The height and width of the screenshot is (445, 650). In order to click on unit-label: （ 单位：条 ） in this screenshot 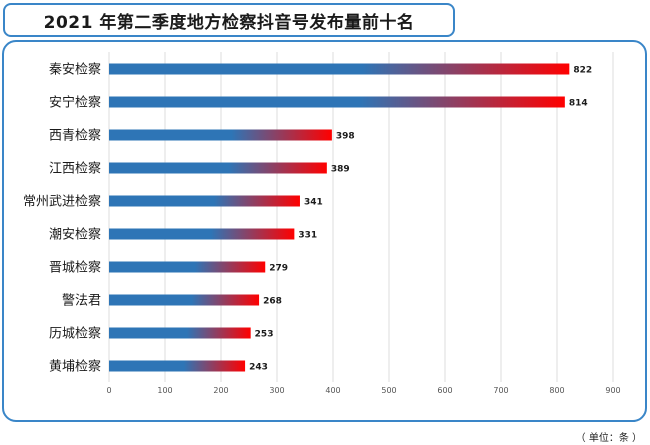, I will do `click(608, 438)`.